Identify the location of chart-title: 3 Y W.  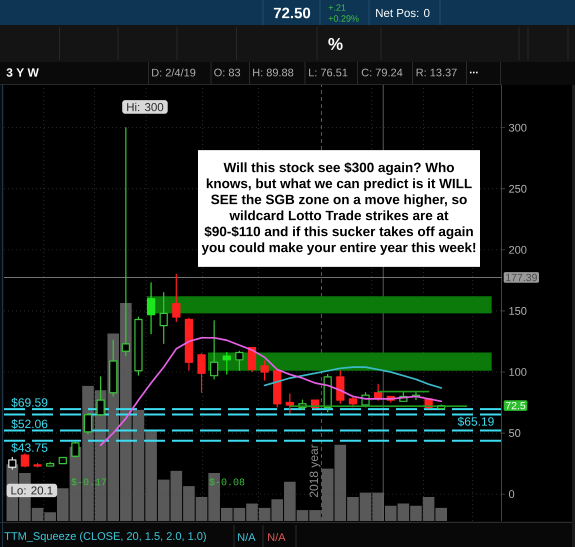
(22, 72).